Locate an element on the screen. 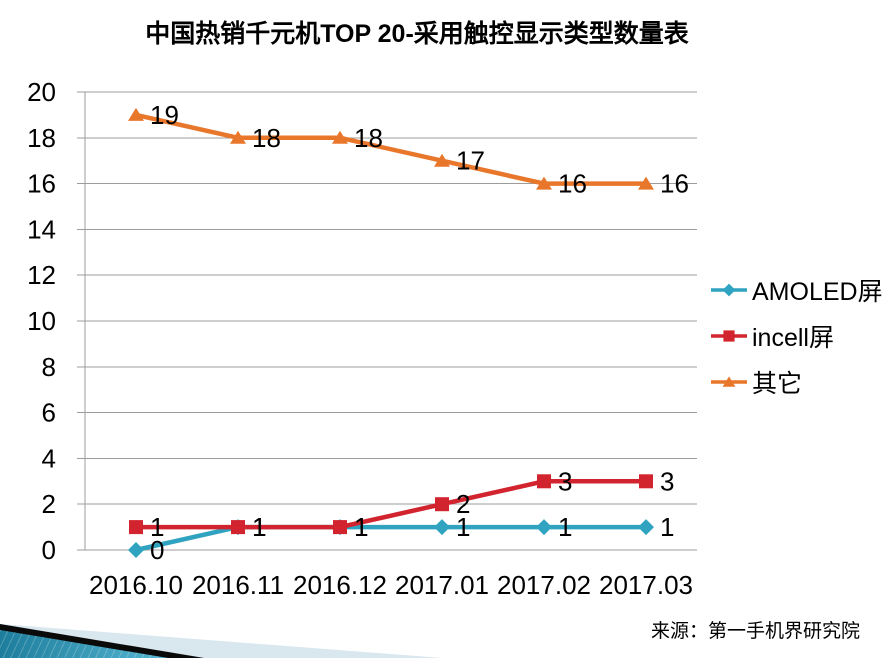 The image size is (896, 658). data-label: 17 is located at coordinates (470, 161).